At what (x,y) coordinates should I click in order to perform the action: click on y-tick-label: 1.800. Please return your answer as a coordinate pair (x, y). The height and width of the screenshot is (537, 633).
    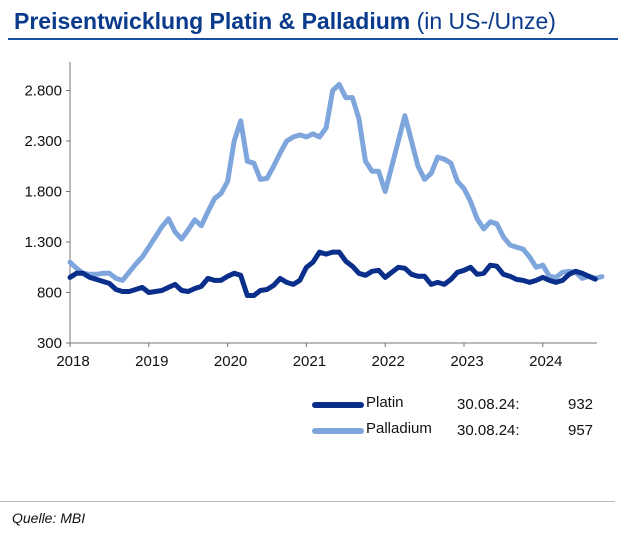
    Looking at the image, I should click on (43, 192).